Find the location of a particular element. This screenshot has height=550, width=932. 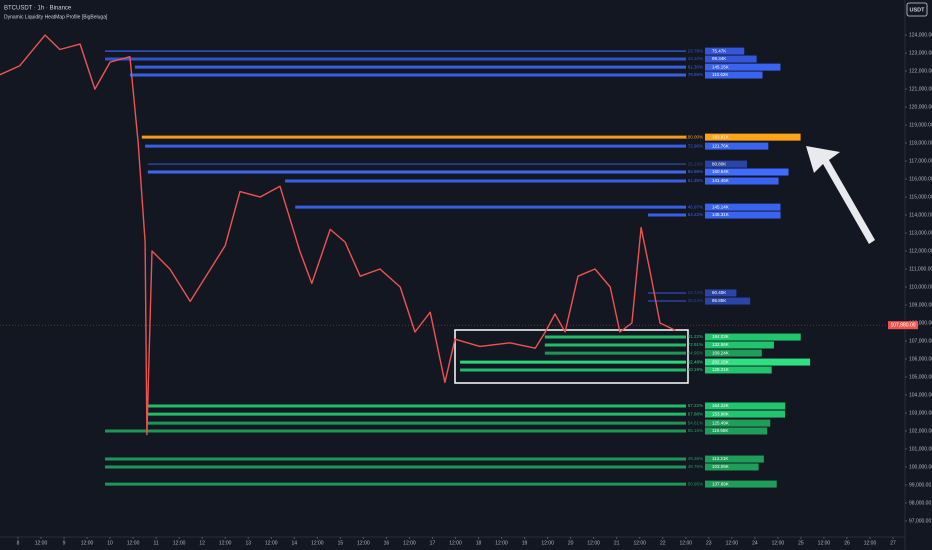

level-strength: 54.22% is located at coordinates (695, 214).